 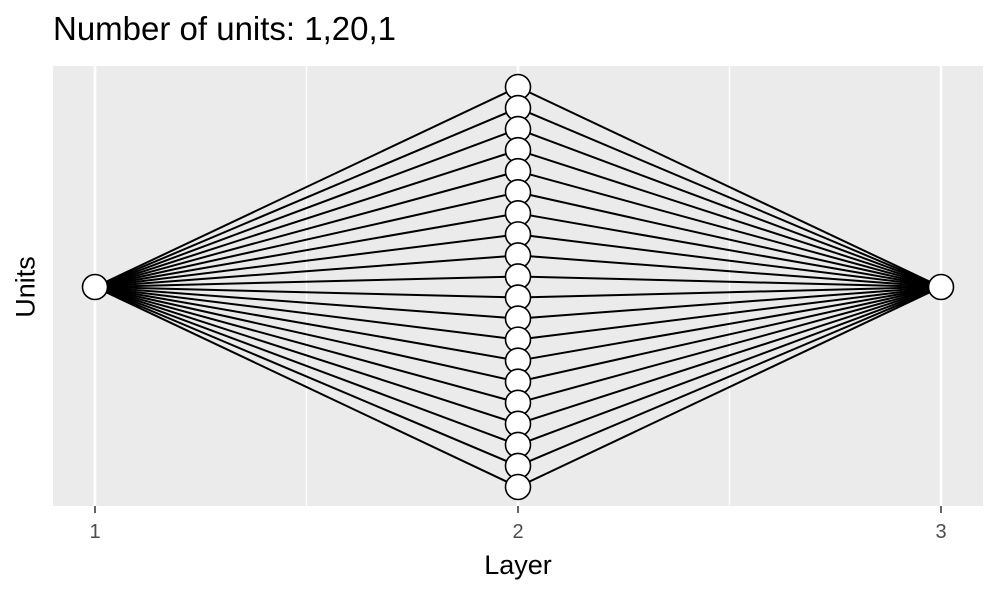 What do you see at coordinates (517, 532) in the screenshot?
I see `x-tick-label: 2` at bounding box center [517, 532].